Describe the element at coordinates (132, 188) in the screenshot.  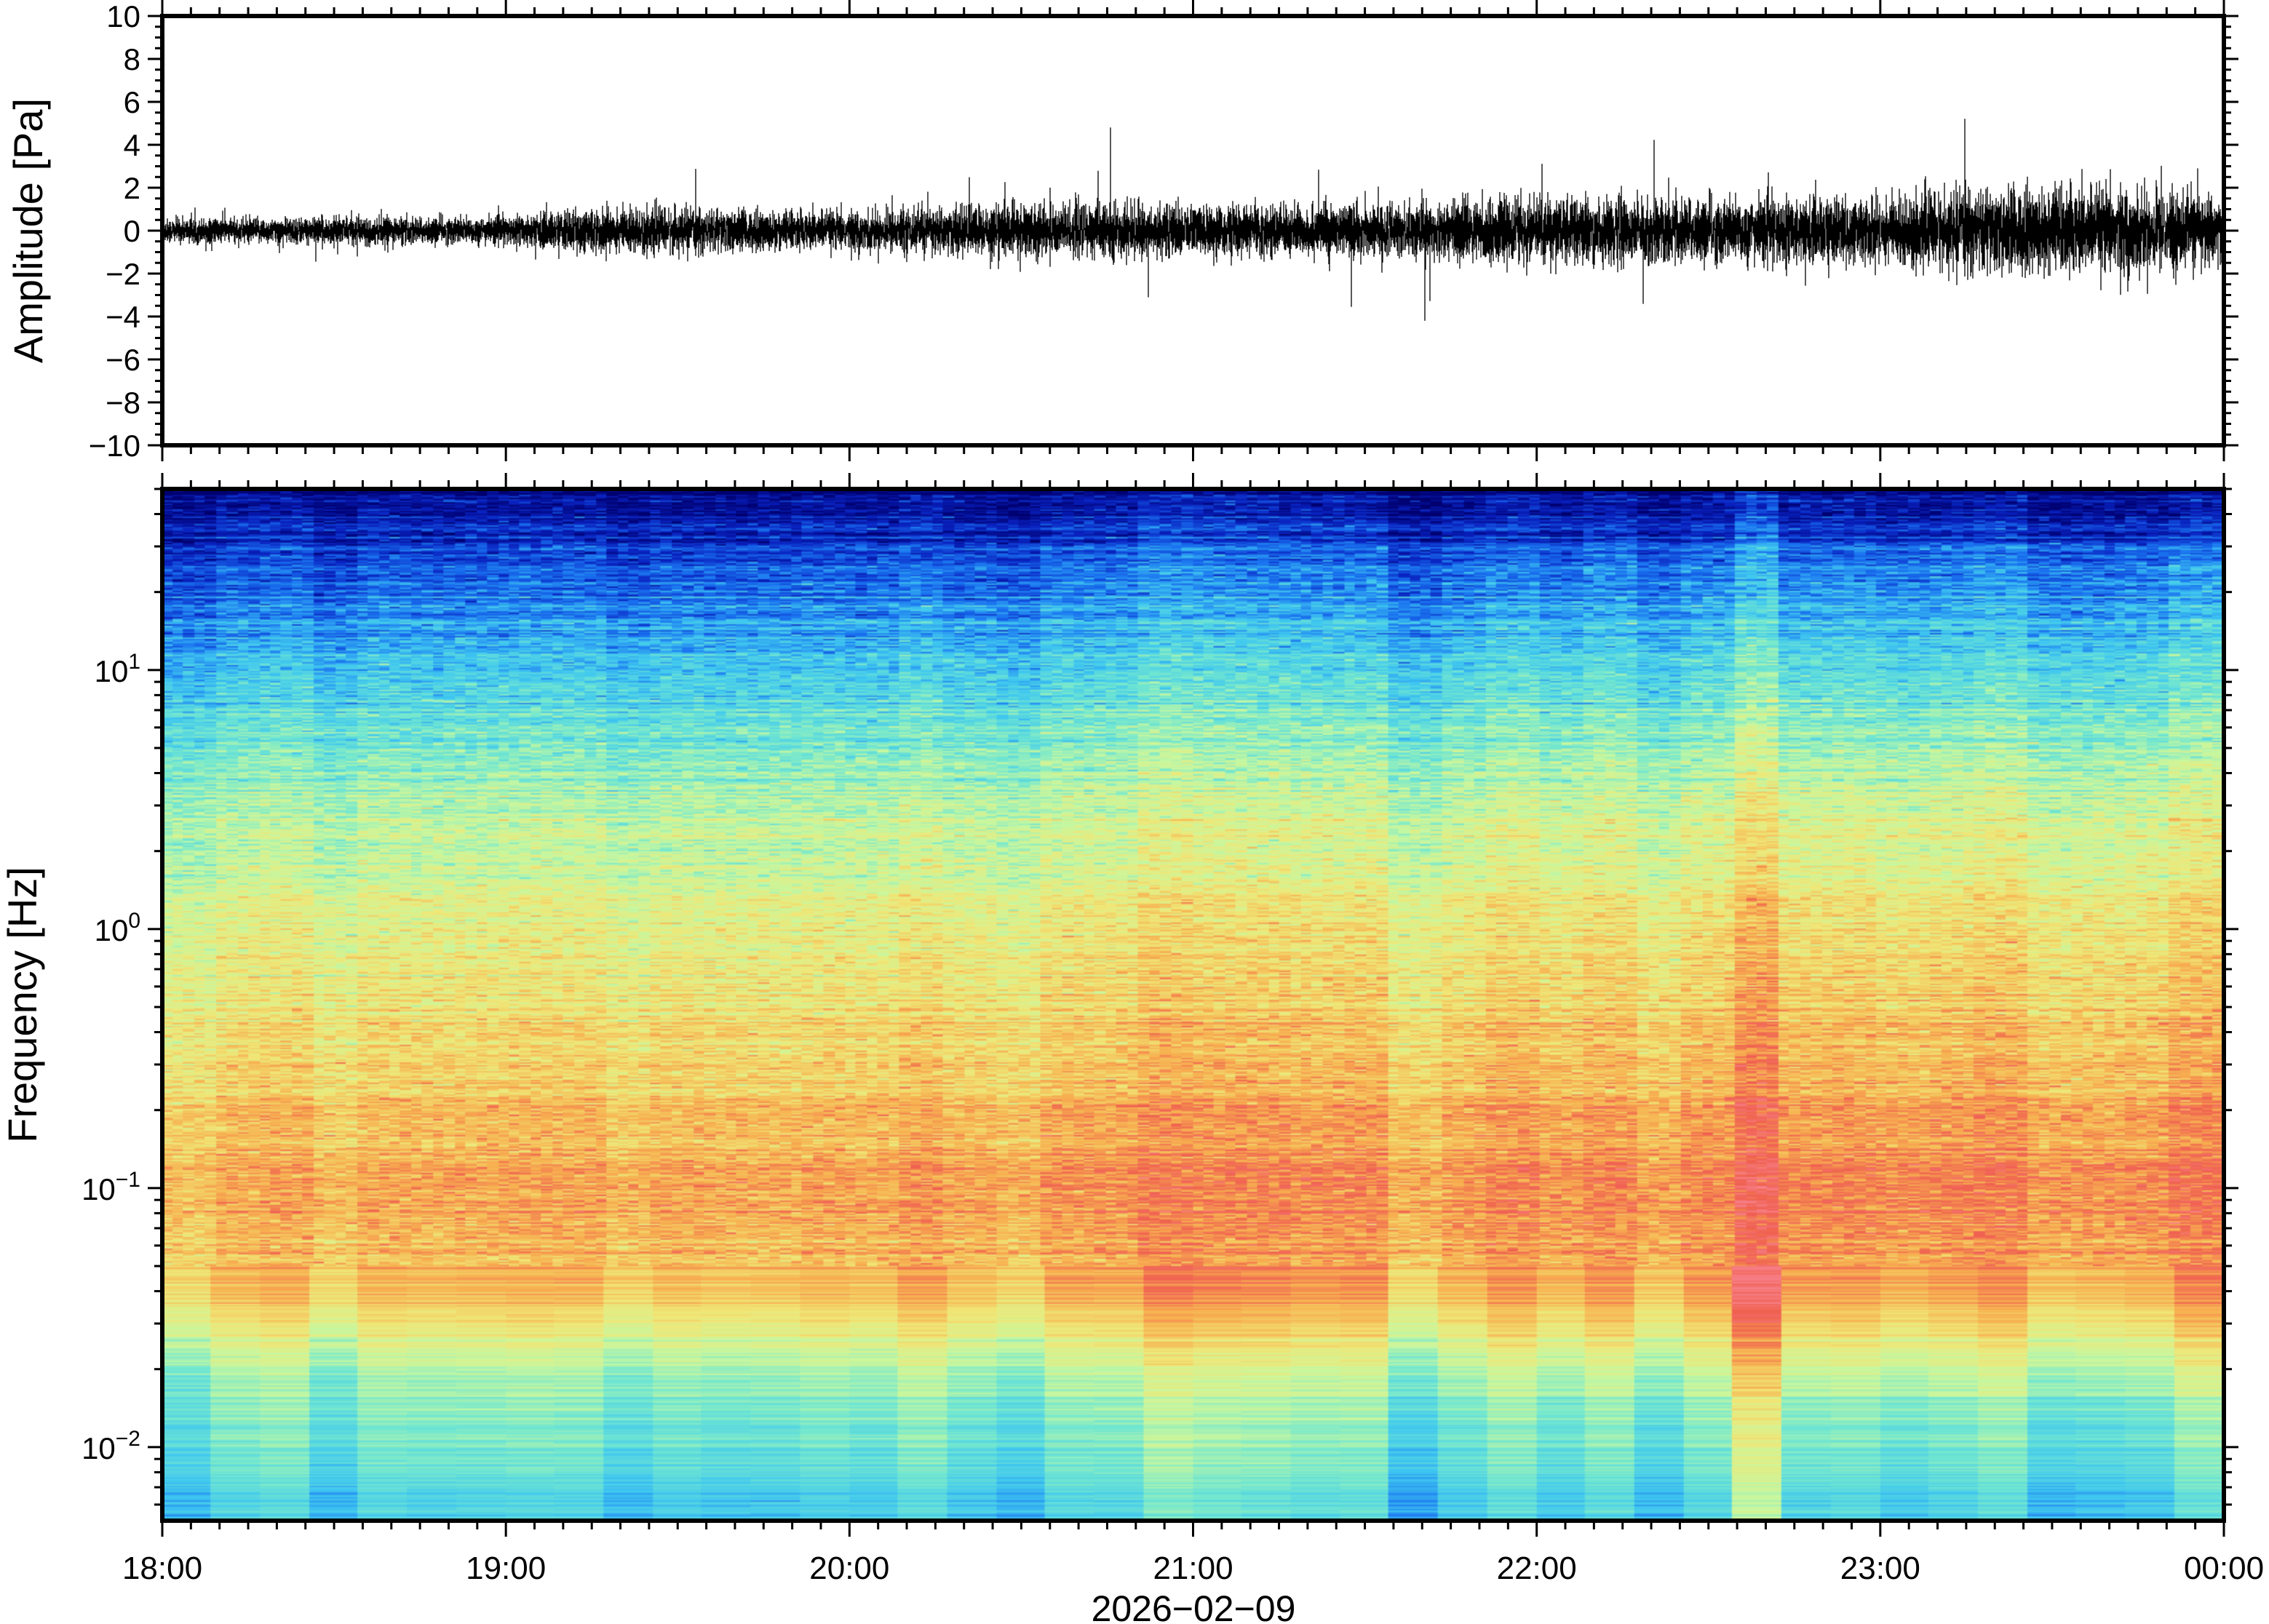
I see `amplitude-tick-label: 2` at that location.